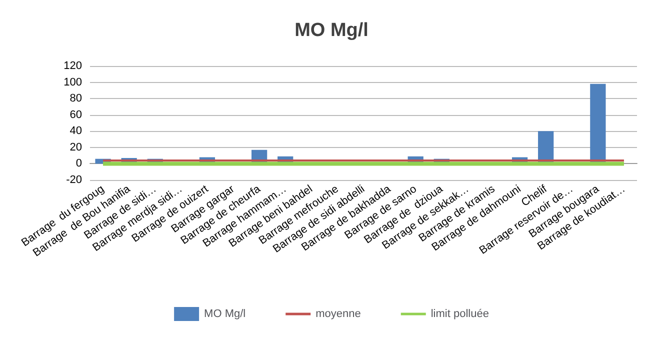 Image resolution: width=663 pixels, height=338 pixels. I want to click on y-tick-label: 20, so click(76, 147).